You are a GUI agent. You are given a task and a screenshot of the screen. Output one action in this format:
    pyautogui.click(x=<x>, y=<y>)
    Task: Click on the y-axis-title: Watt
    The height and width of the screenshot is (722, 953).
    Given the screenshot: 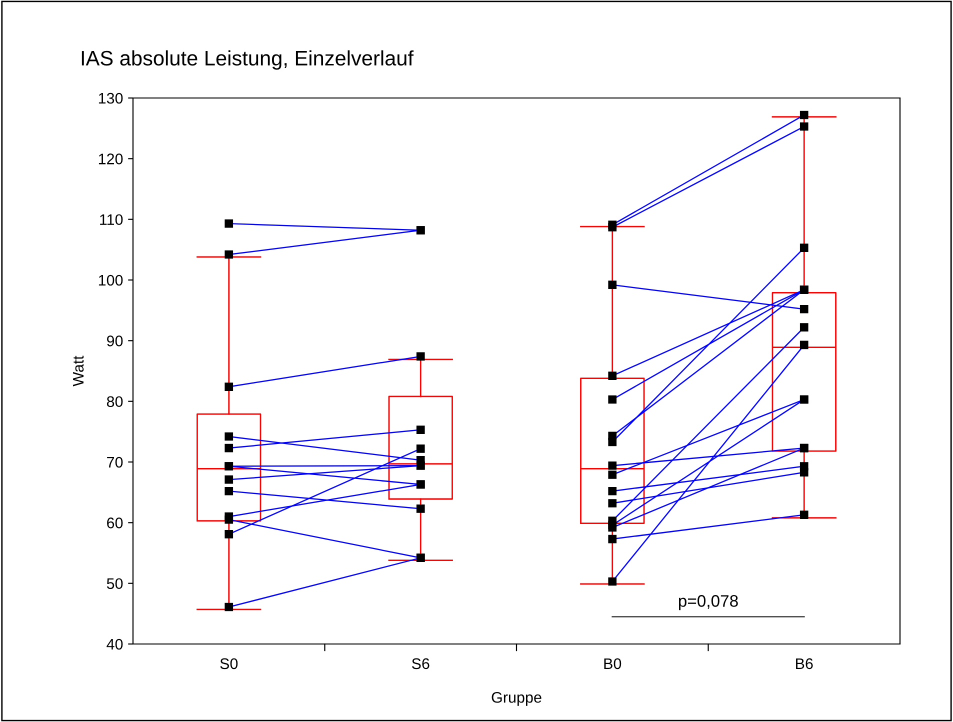 What is the action you would take?
    pyautogui.click(x=78, y=371)
    